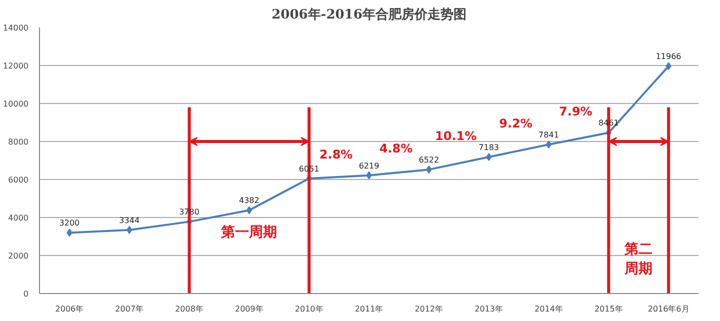 The height and width of the screenshot is (321, 720). Describe the element at coordinates (69, 309) in the screenshot. I see `x-tick-label: 2006年` at that location.